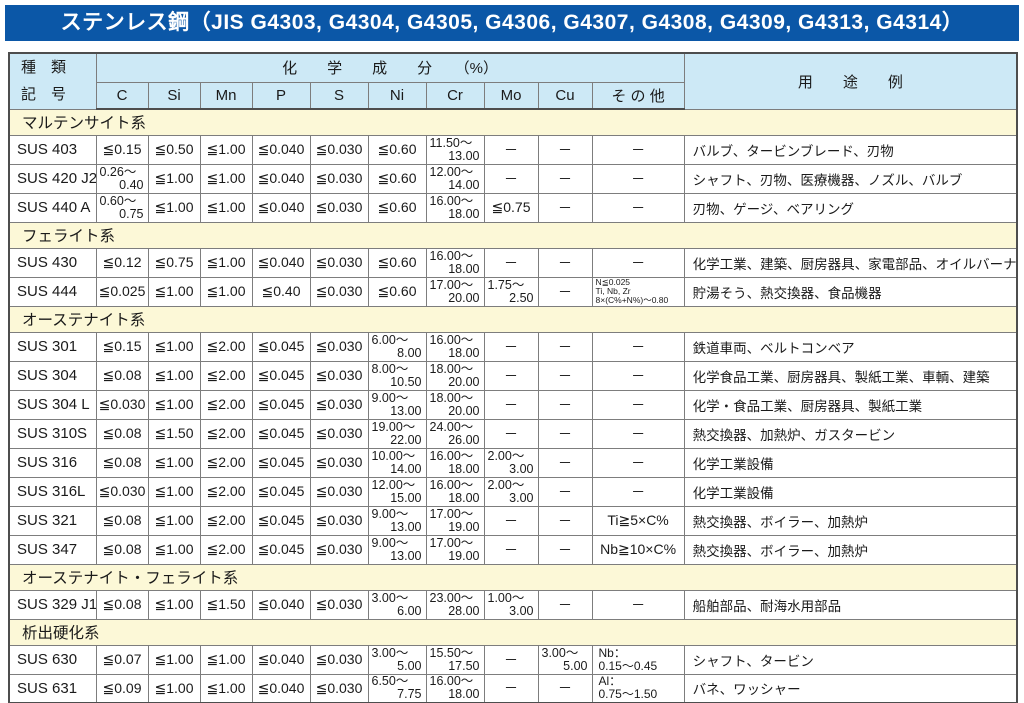 The width and height of the screenshot is (1024, 703). Describe the element at coordinates (513, 632) in the screenshot. I see `section-row: 析出硬化系` at that location.